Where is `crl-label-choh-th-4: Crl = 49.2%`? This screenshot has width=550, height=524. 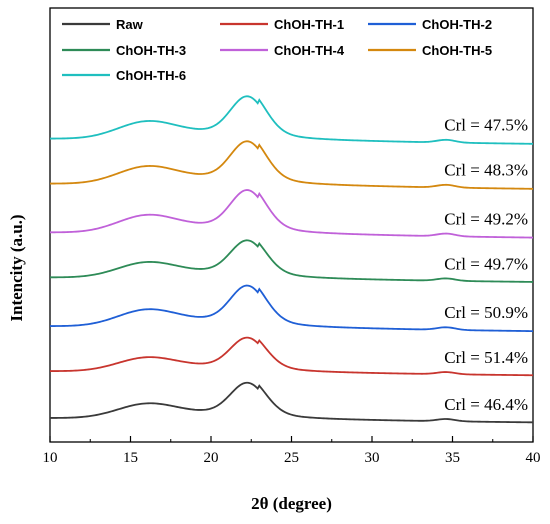 crl-label-choh-th-4: Crl = 49.2% is located at coordinates (486, 218).